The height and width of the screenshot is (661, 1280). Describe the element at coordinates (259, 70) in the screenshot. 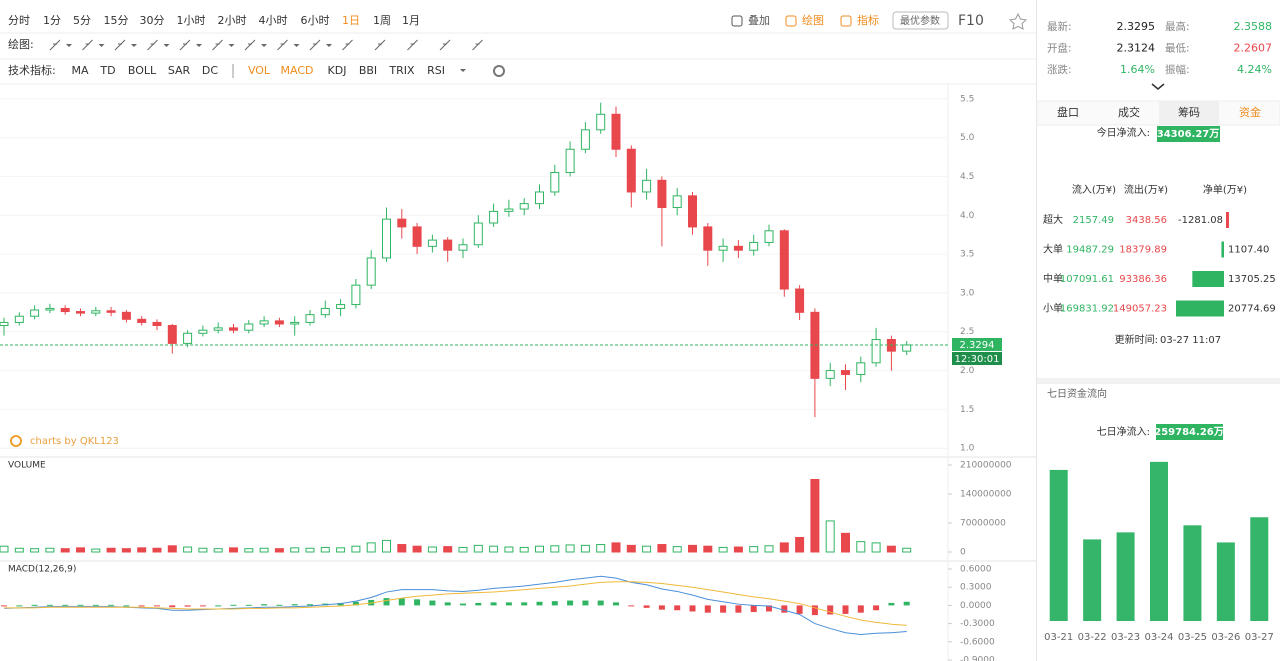

I see `indicator-button: VOL` at that location.